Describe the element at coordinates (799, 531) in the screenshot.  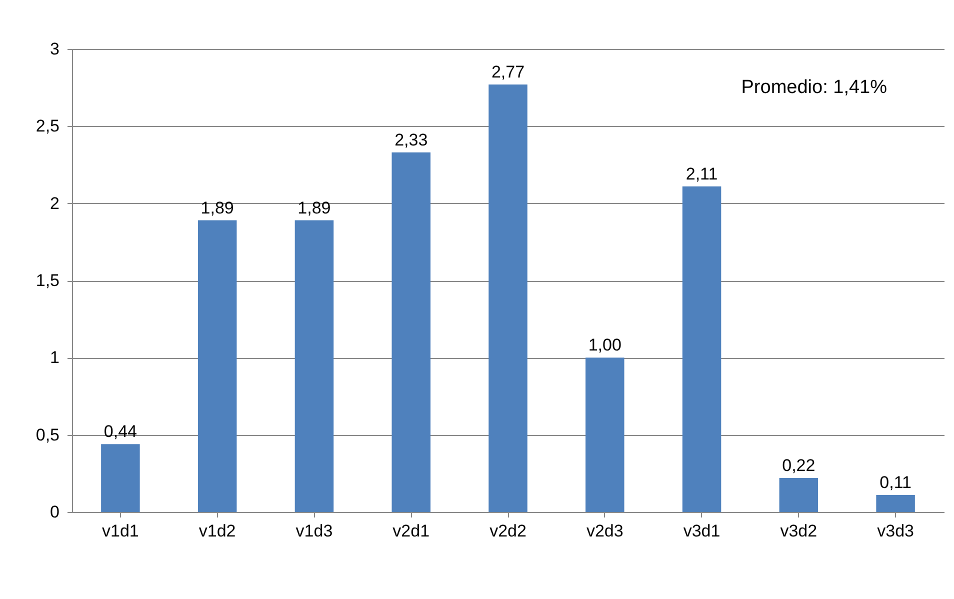
I see `x-tick-label: v3d2` at that location.